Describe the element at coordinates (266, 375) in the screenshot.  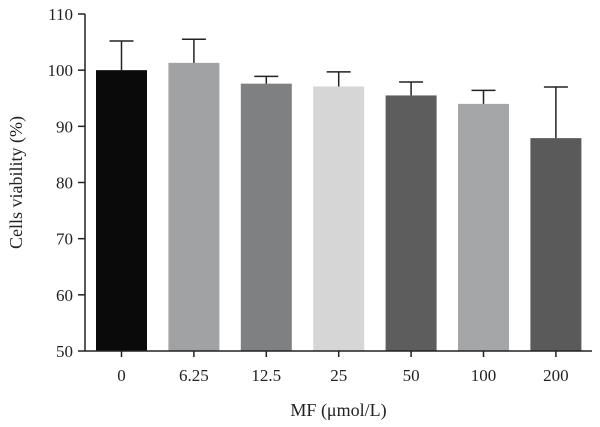
I see `x-tick-label: 12.5` at that location.